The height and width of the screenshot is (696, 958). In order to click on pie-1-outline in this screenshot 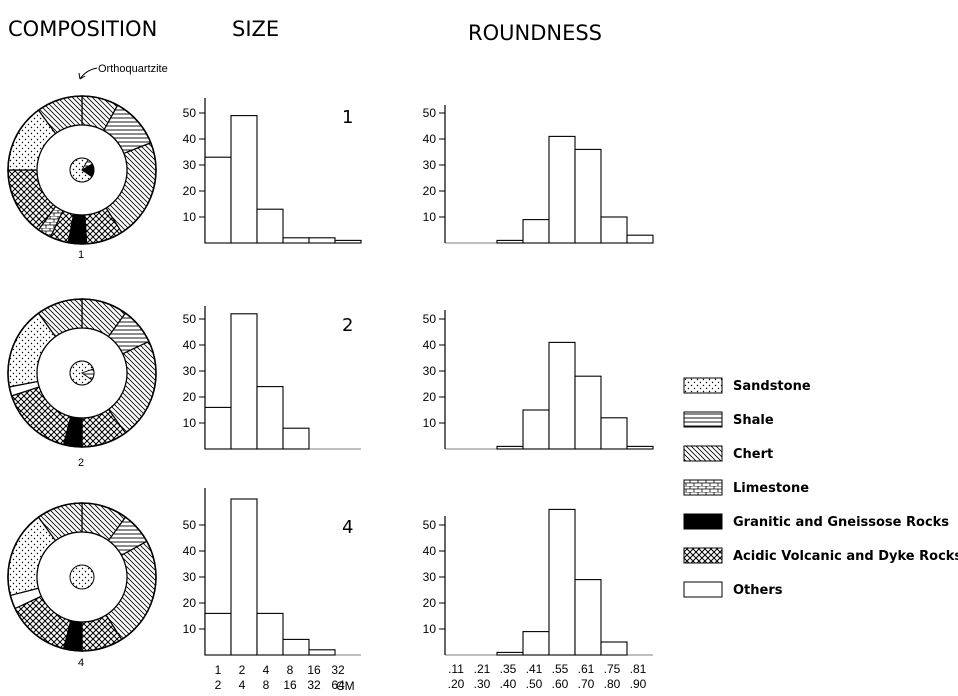, I will do `click(82, 170)`.